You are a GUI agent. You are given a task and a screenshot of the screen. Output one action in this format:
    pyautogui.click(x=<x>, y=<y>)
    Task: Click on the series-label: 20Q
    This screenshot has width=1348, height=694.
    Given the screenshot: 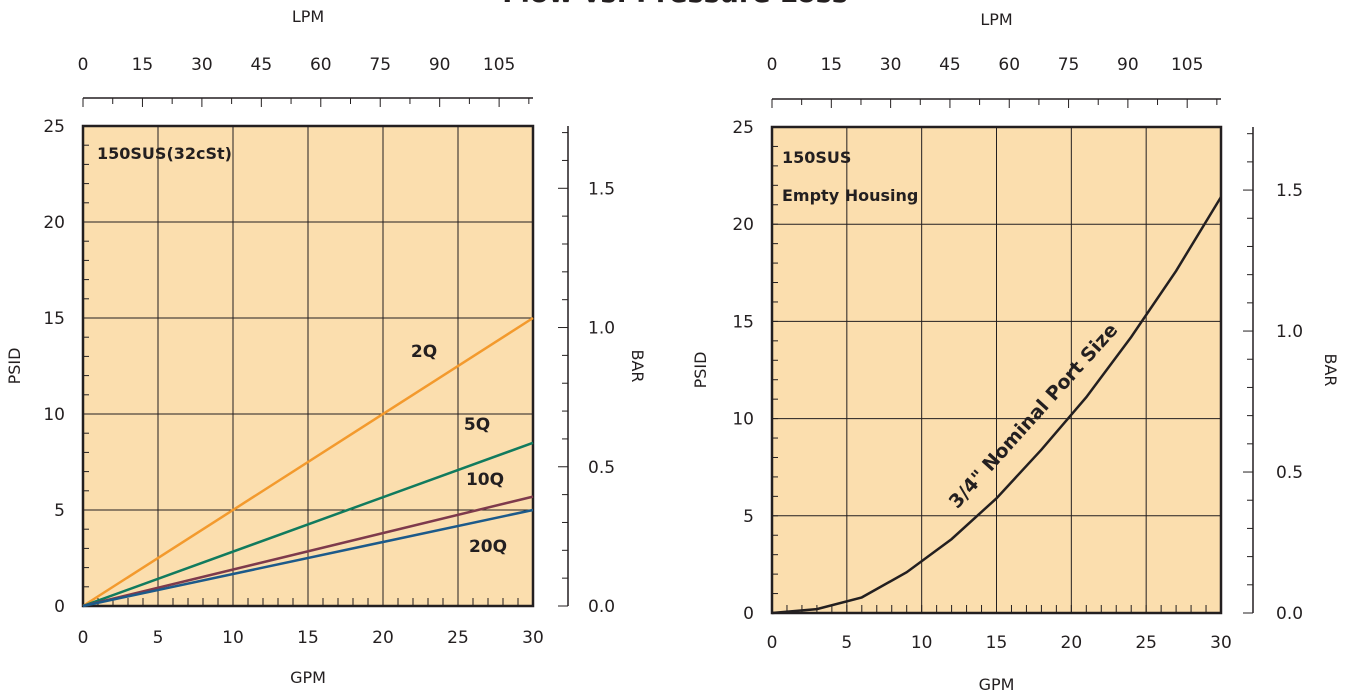 What is the action you would take?
    pyautogui.click(x=488, y=547)
    